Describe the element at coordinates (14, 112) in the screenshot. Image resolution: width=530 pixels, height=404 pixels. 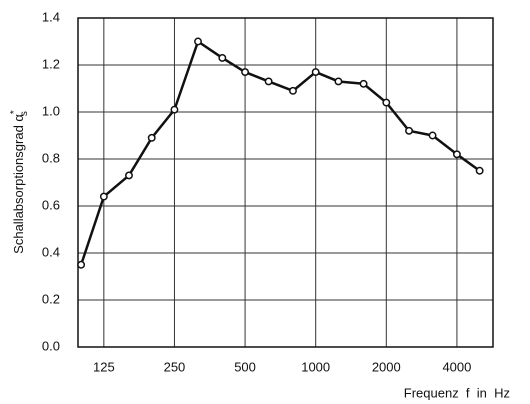
I see `y-axis-label-sup: *` at that location.